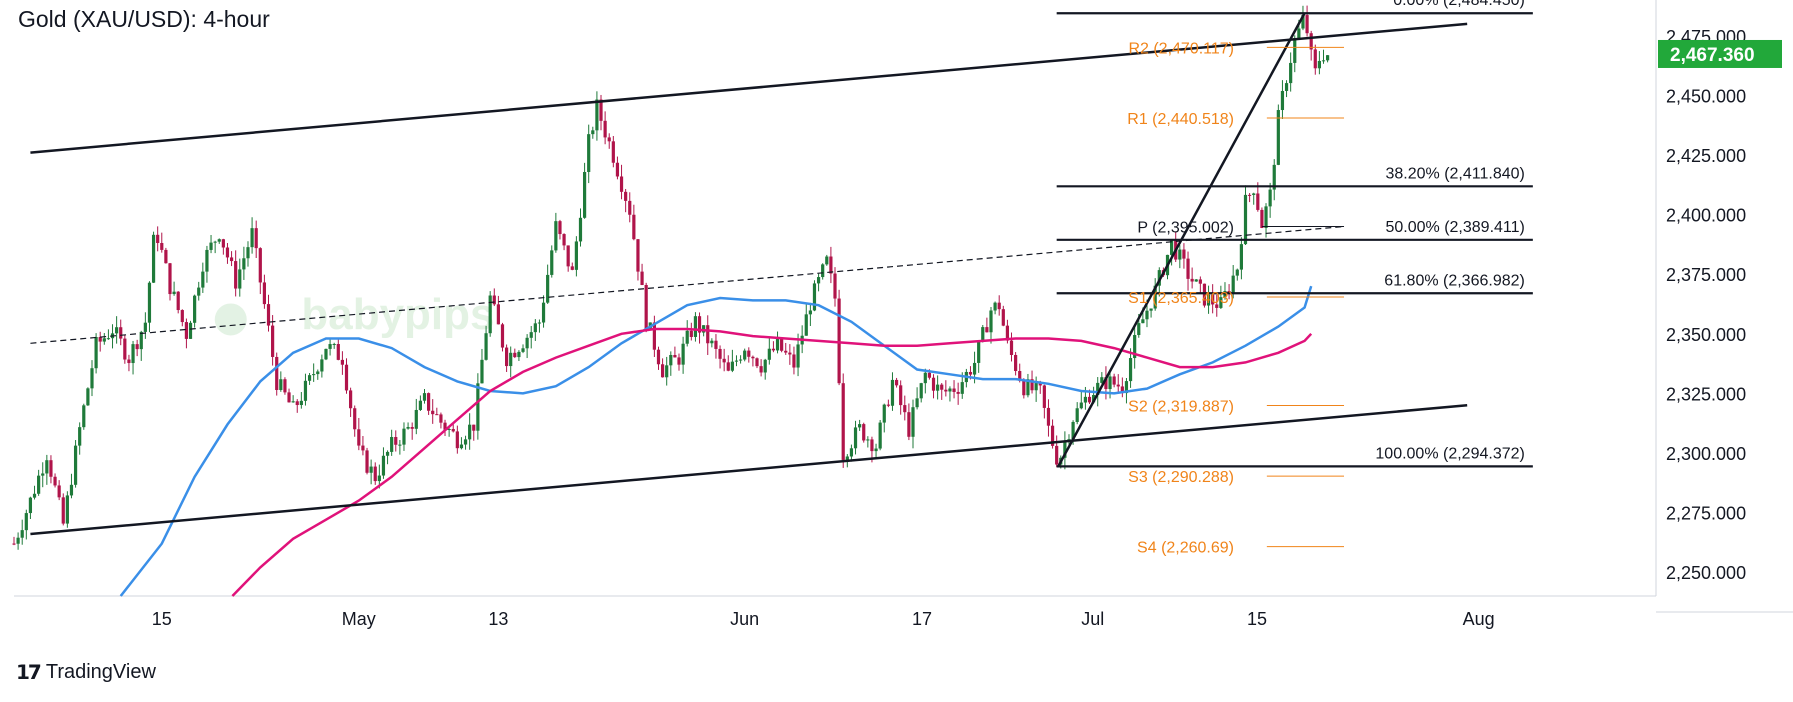 This screenshot has width=1793, height=702. What do you see at coordinates (1181, 407) in the screenshot?
I see `pivot-level-label: S2 (2,319.887)` at bounding box center [1181, 407].